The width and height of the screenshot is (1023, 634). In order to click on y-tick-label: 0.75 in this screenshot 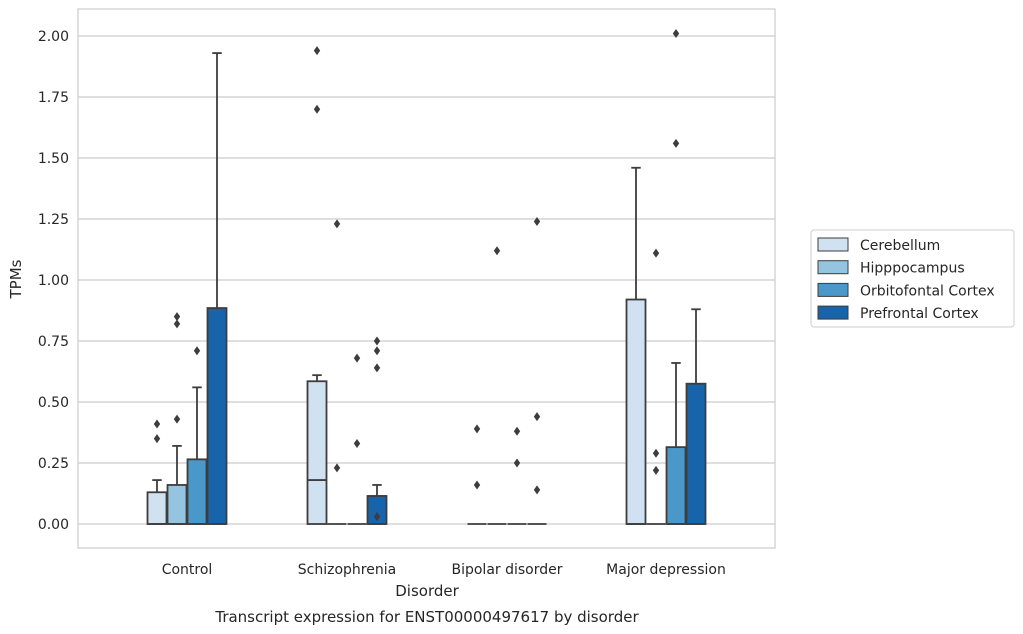, I will do `click(53, 342)`.